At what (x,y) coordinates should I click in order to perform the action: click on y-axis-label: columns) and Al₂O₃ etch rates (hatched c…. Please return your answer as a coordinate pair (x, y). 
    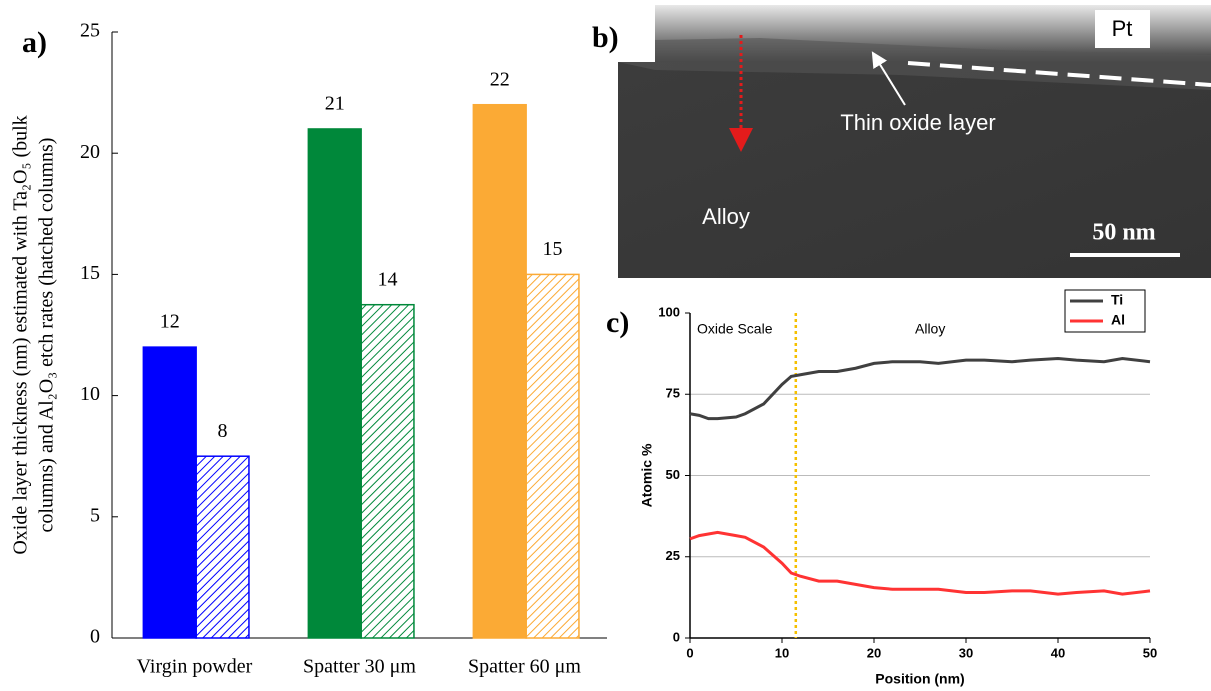
    Looking at the image, I should click on (47, 335).